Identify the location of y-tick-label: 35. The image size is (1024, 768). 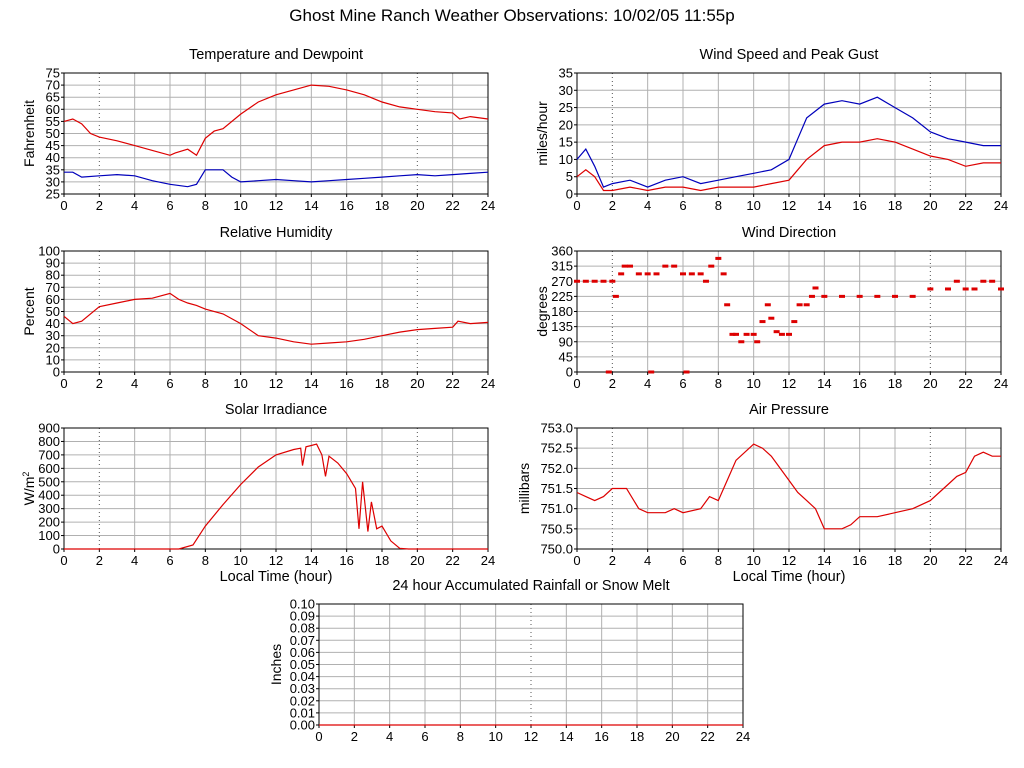
(566, 73).